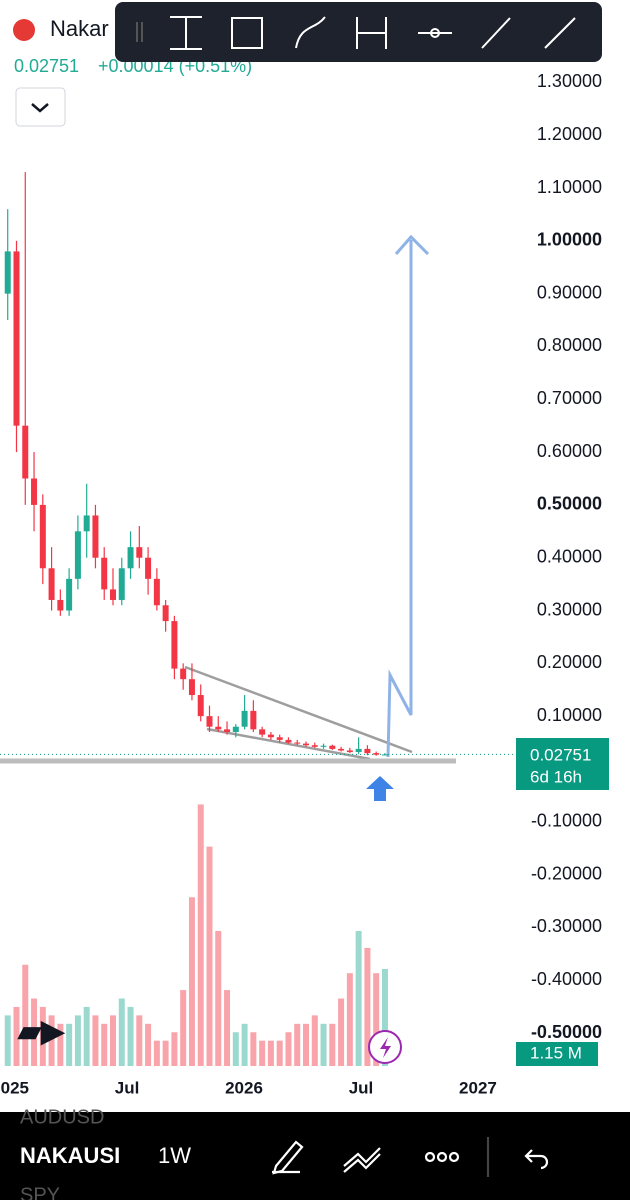 The width and height of the screenshot is (630, 1200). What do you see at coordinates (566, 821) in the screenshot?
I see `y-tick-label: -0.10000` at bounding box center [566, 821].